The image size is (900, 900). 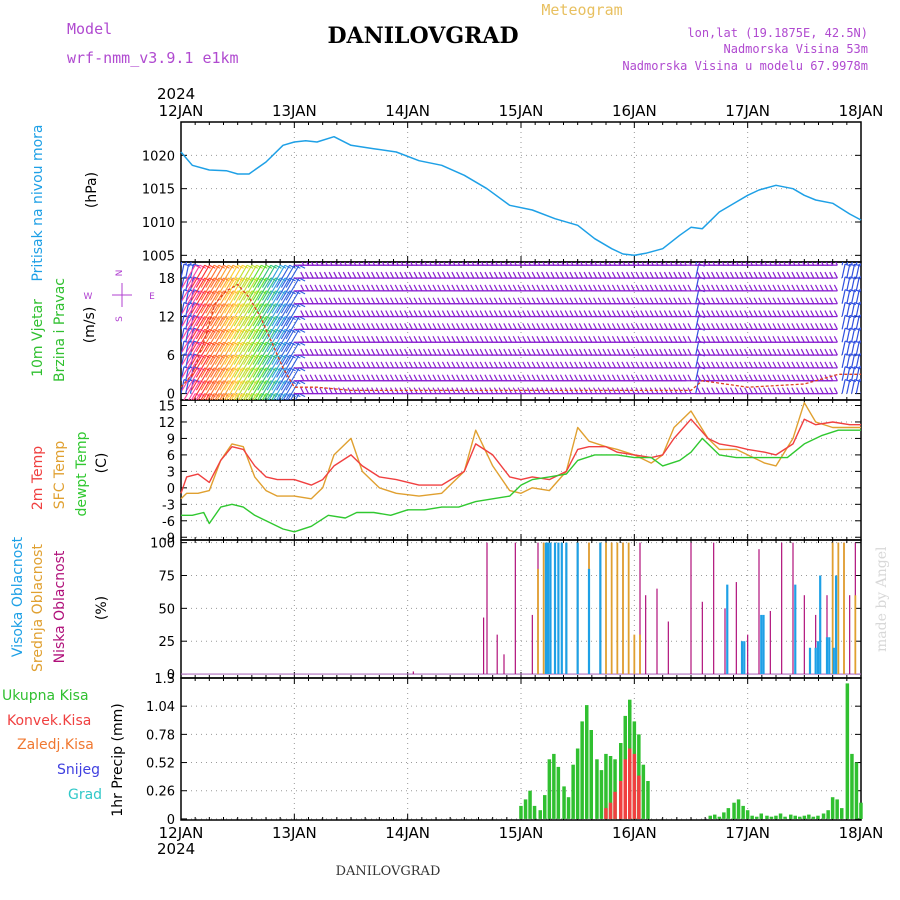 I want to click on y-tick-label: 1.04, so click(x=160, y=707).